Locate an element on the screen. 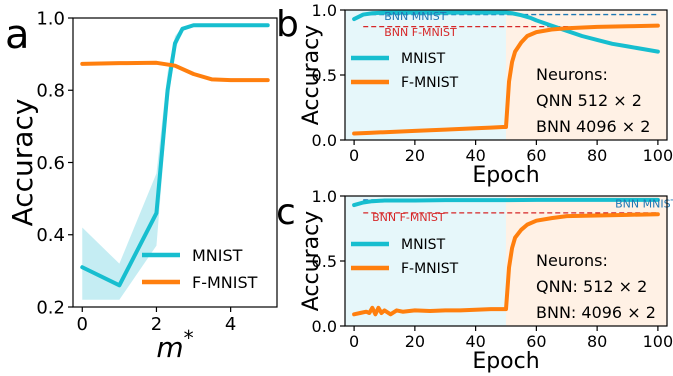 The image size is (673, 376). y-tick-label-c-0: 0.0 is located at coordinates (324, 326).